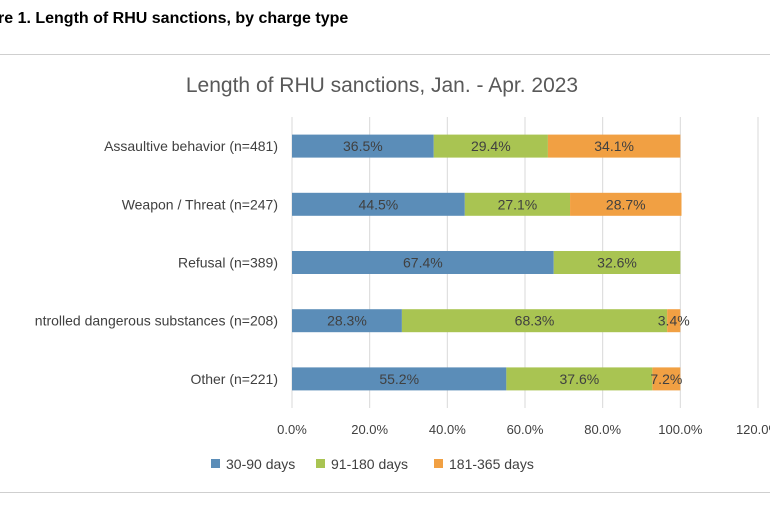  I want to click on data-label: 67.4%, so click(423, 263).